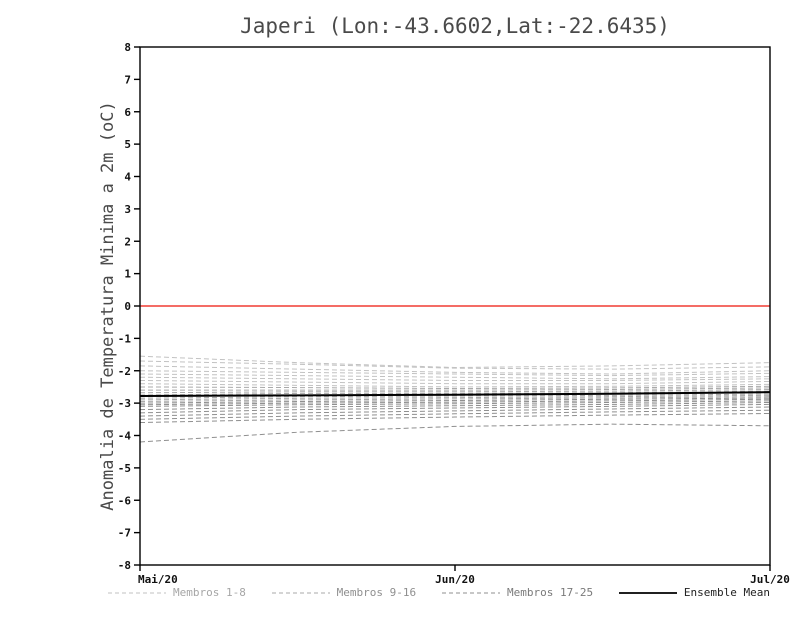  What do you see at coordinates (376, 592) in the screenshot?
I see `legend-label: Membros 9-16` at bounding box center [376, 592].